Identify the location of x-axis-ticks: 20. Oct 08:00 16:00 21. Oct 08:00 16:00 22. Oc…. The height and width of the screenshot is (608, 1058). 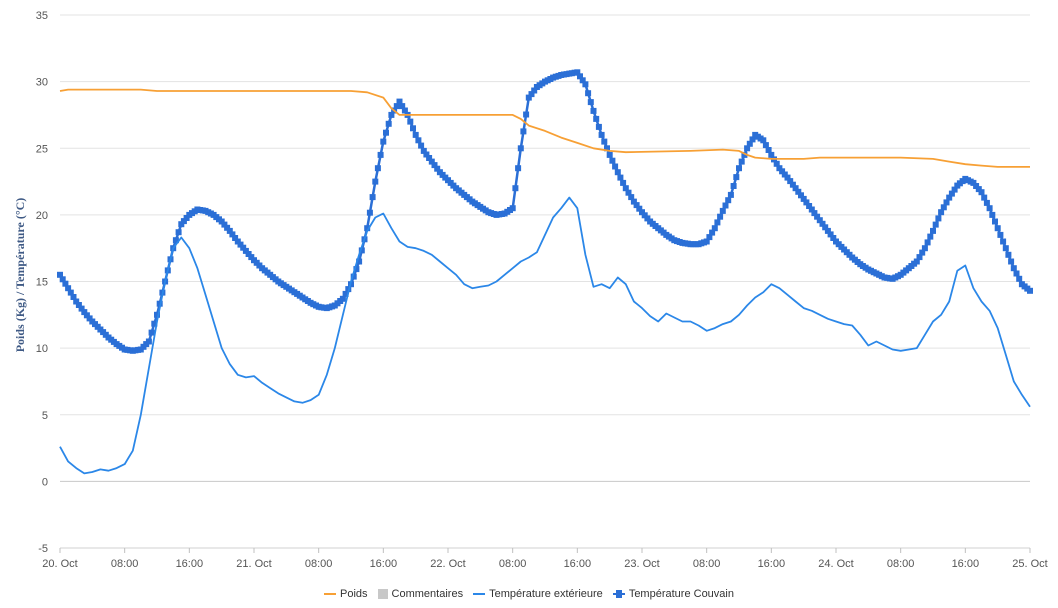
(545, 558).